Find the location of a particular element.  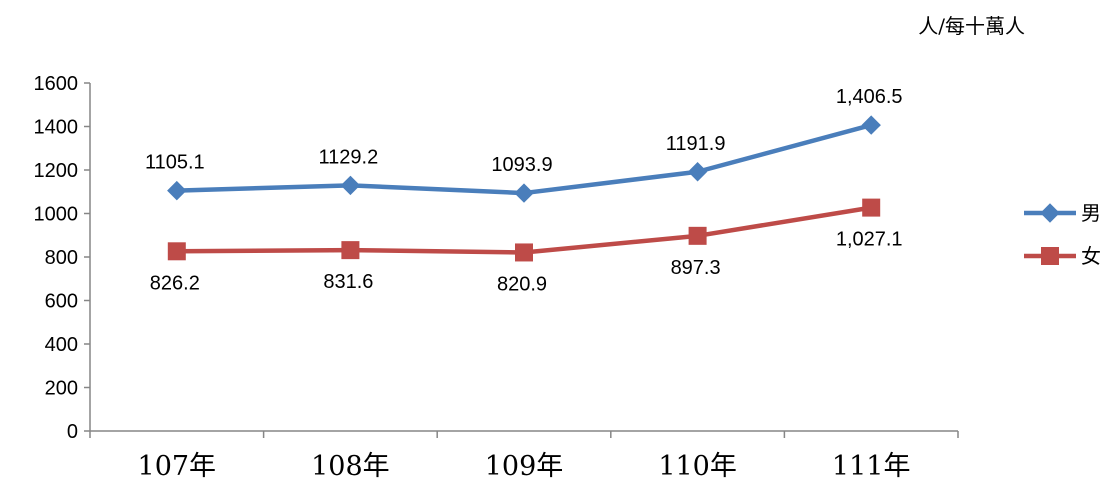

unit-label: 人/每十萬人 is located at coordinates (971, 26).